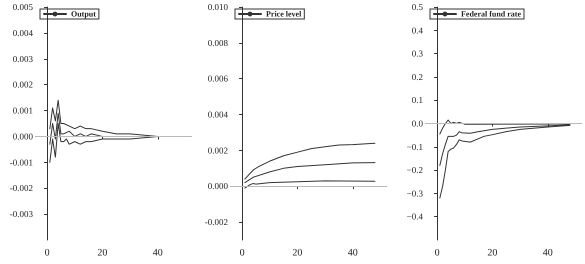  I want to click on y-tick-label: 0.008, so click(218, 43).